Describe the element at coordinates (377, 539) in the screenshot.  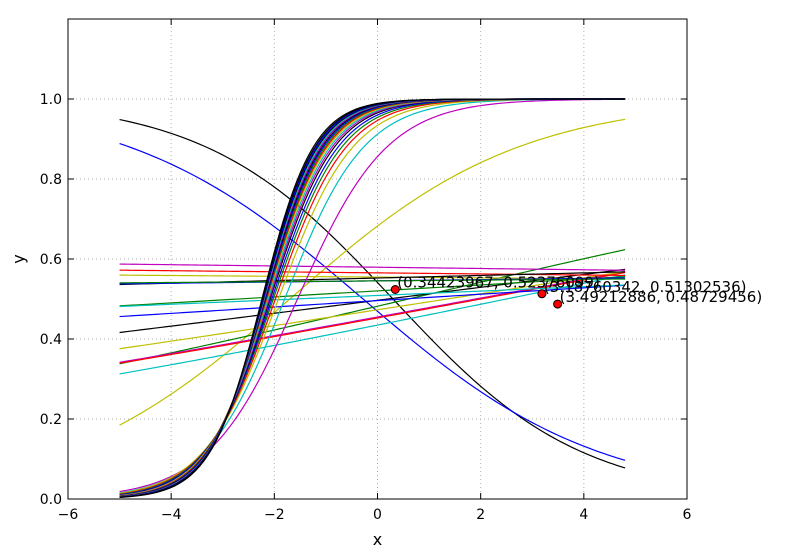
I see `x-axis-label: x` at that location.